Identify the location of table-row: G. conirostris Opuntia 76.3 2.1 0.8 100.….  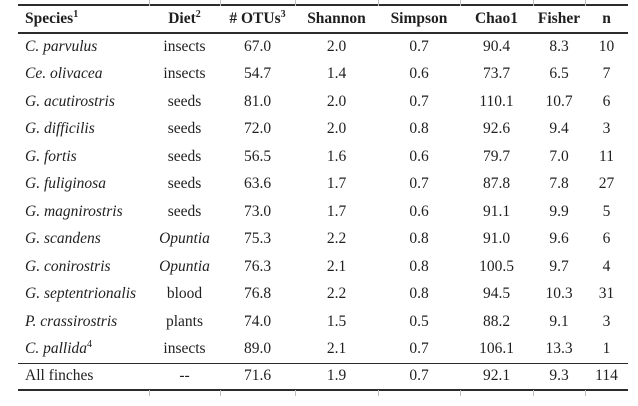
(323, 267).